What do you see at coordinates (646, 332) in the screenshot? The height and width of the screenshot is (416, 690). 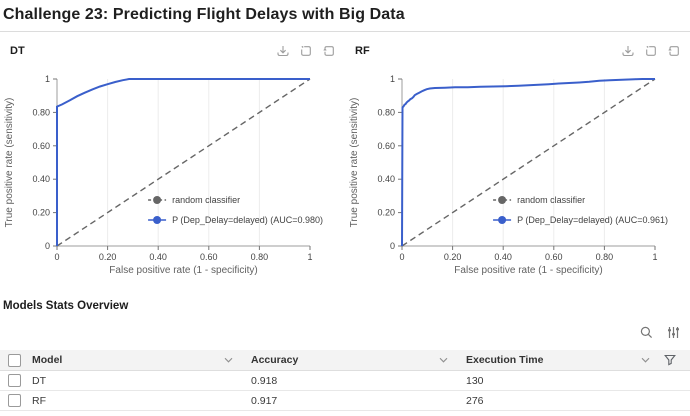 I see `search-icon` at bounding box center [646, 332].